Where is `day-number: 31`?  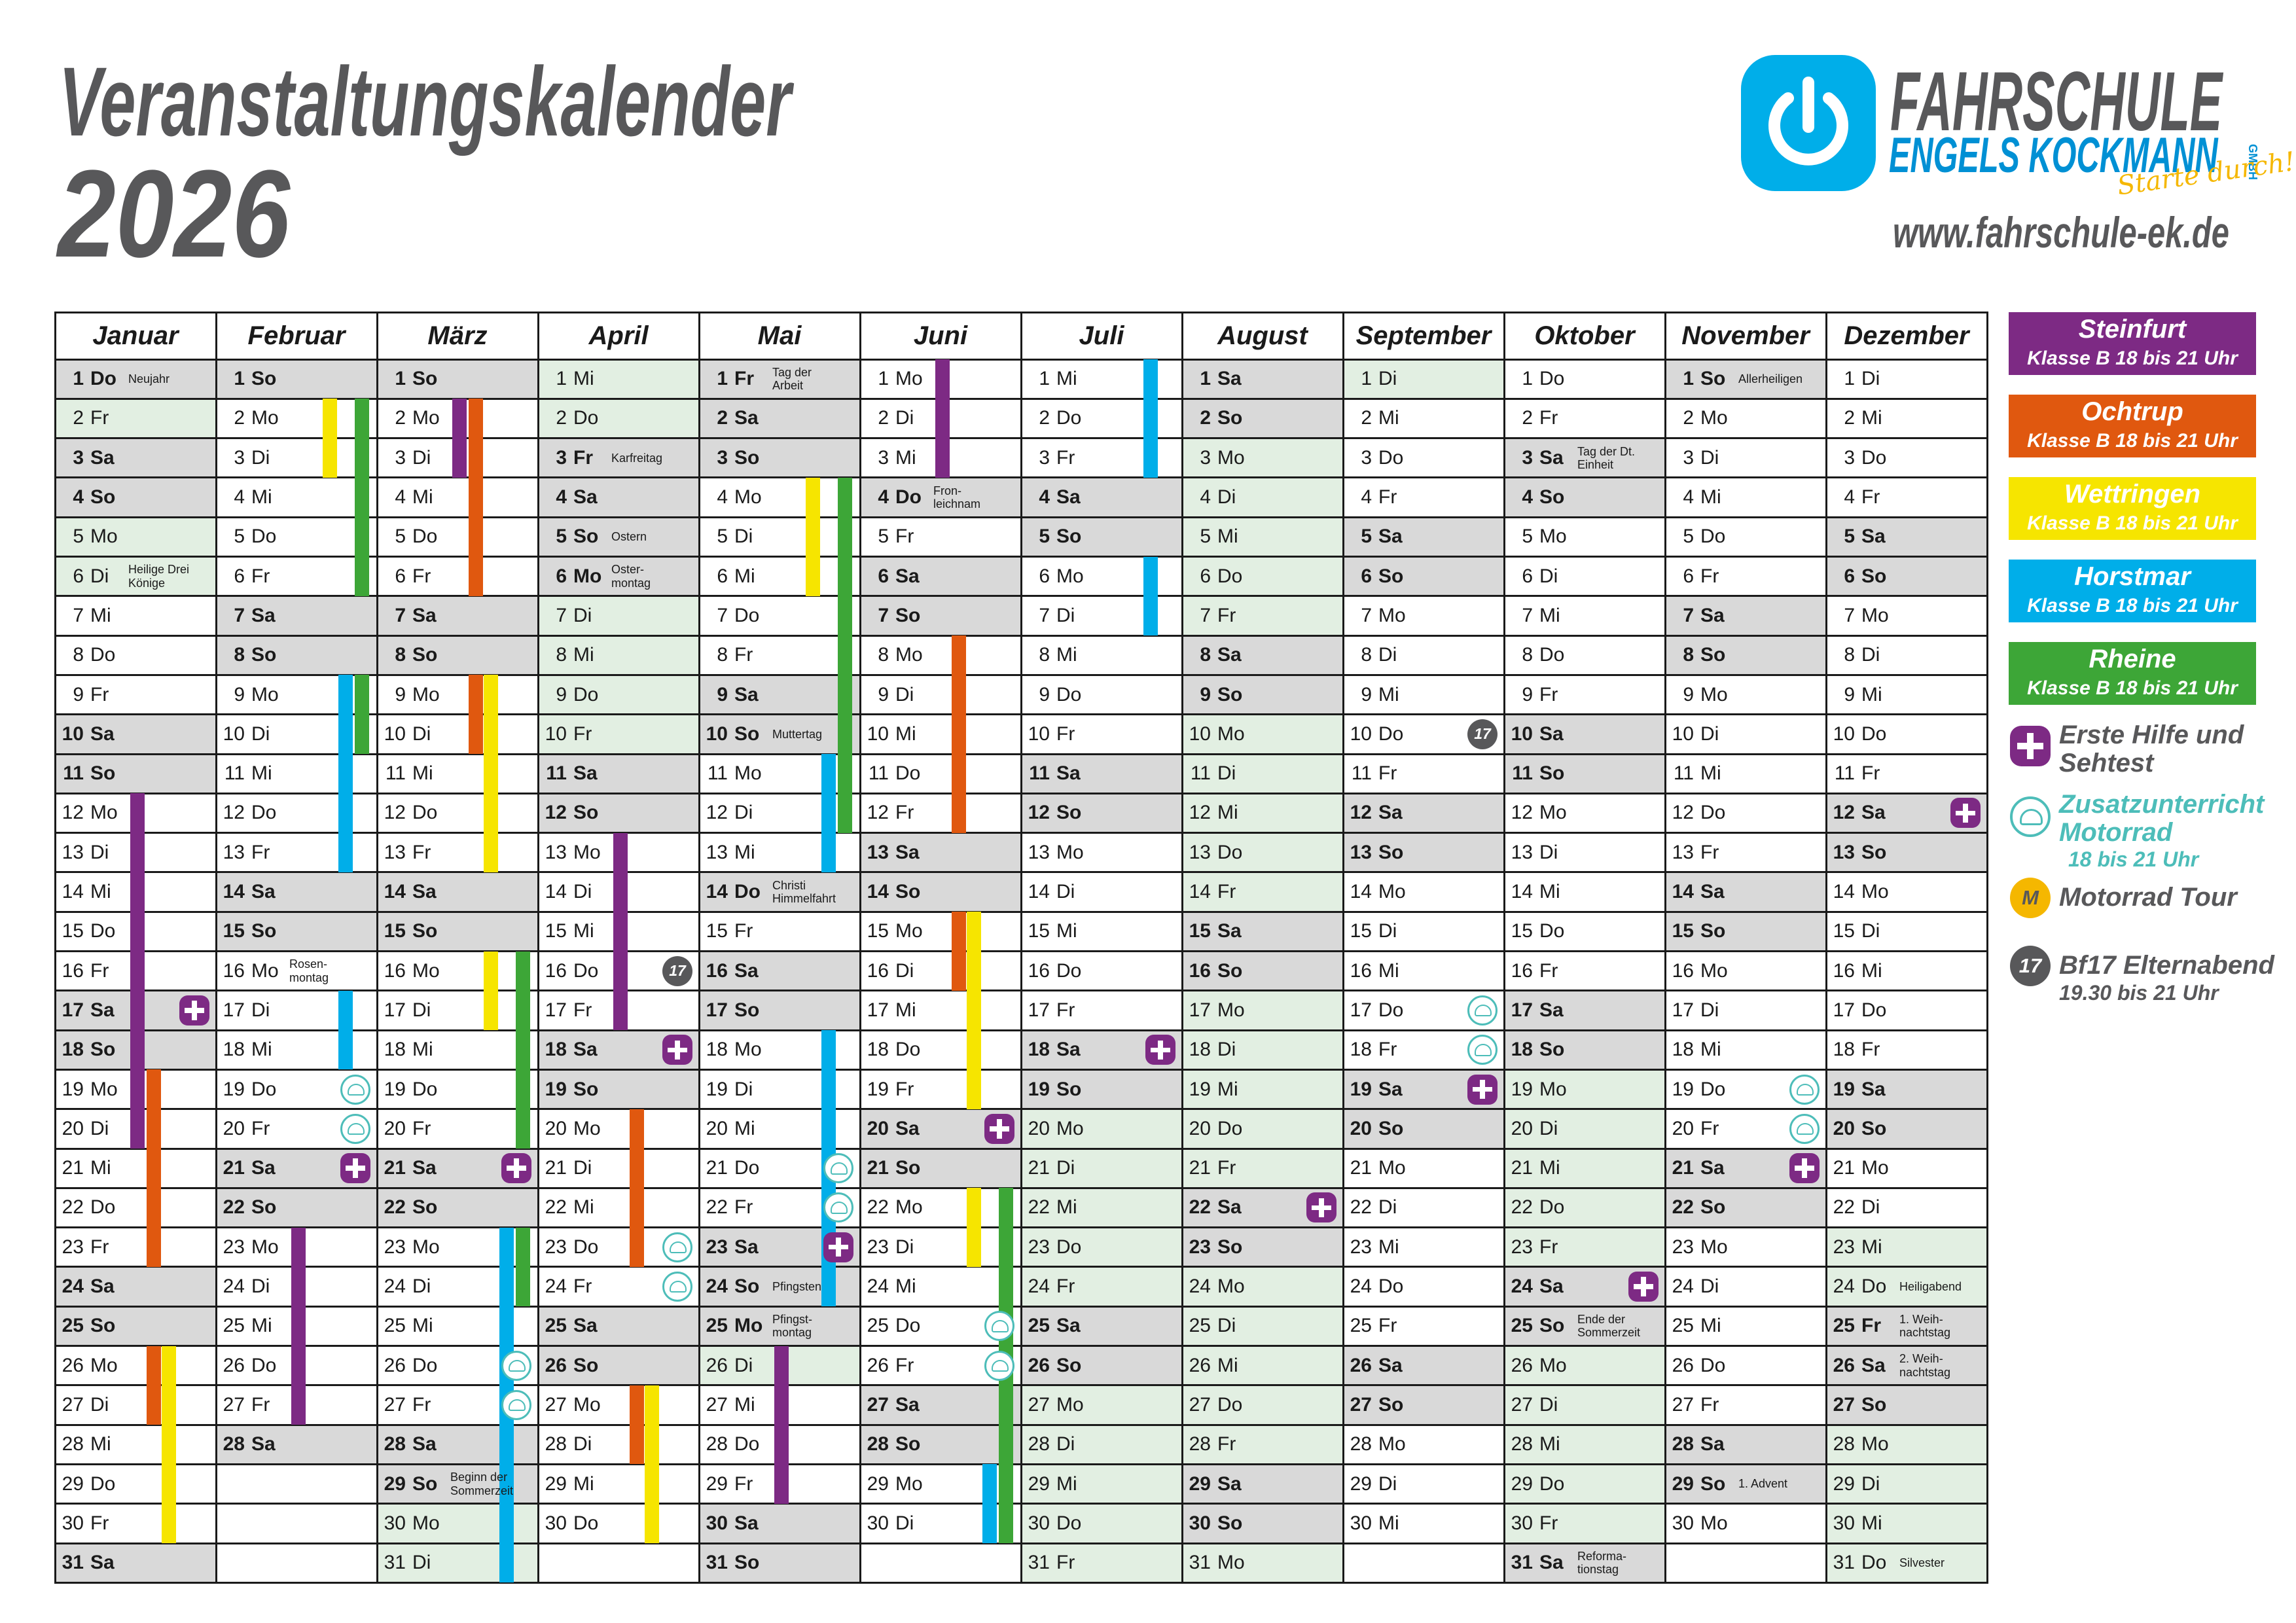
day-number: 31 is located at coordinates (1522, 1563).